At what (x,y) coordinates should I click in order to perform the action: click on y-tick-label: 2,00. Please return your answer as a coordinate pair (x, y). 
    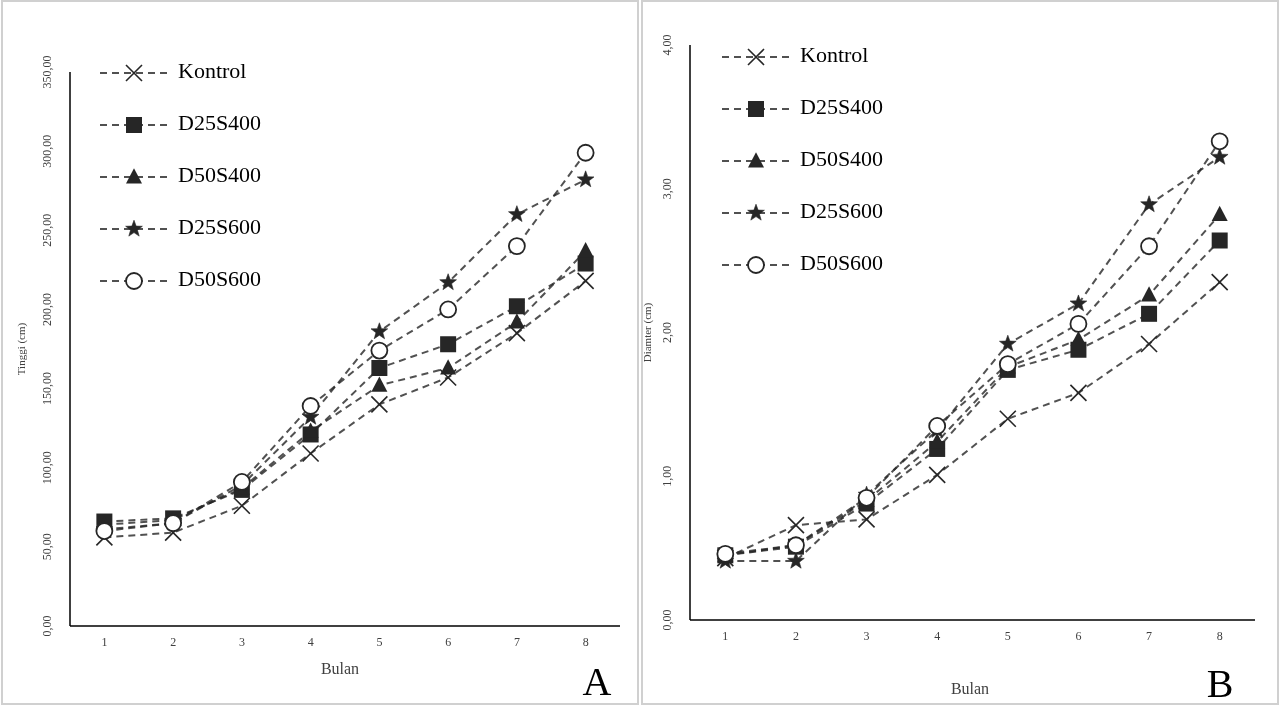
    Looking at the image, I should click on (666, 332).